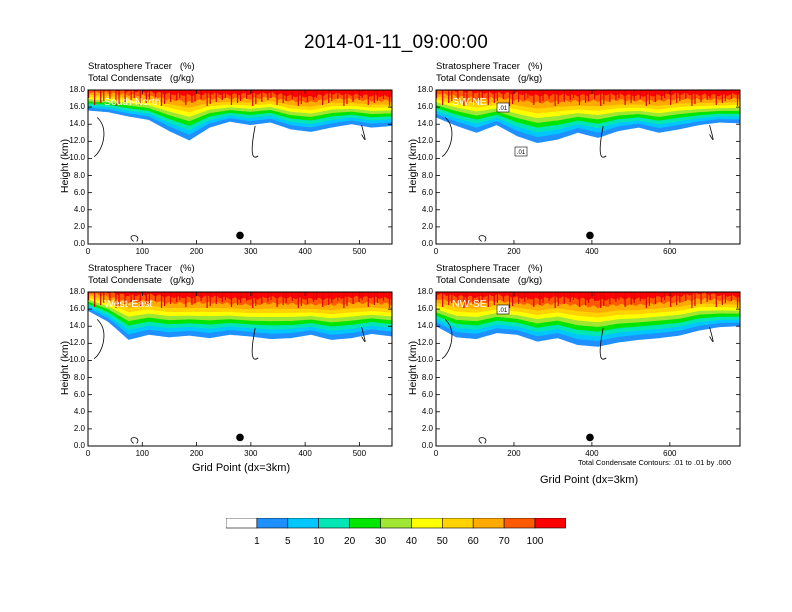  I want to click on y-tick-label: 16.0, so click(425, 309).